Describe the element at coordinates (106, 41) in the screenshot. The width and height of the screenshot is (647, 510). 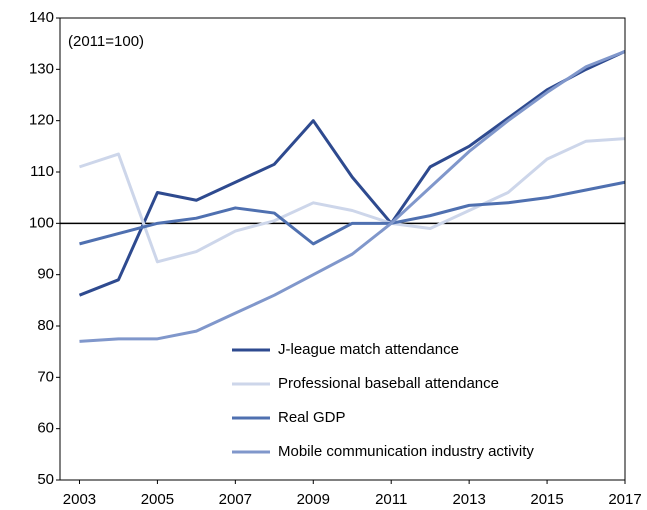
I see `annotation: (2011=100)` at that location.